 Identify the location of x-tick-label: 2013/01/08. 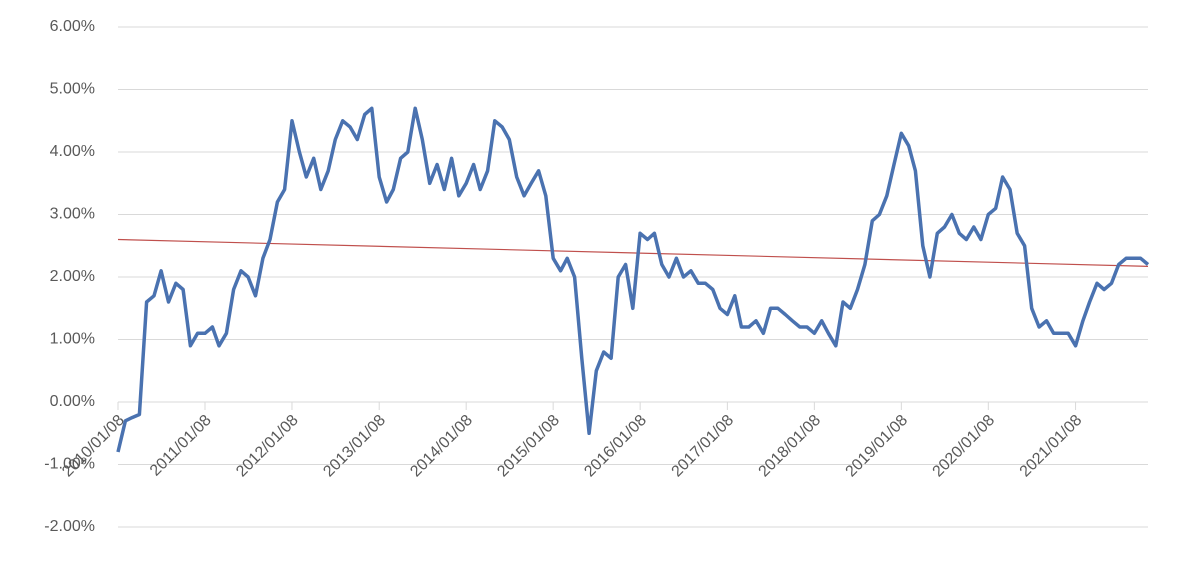
(354, 446).